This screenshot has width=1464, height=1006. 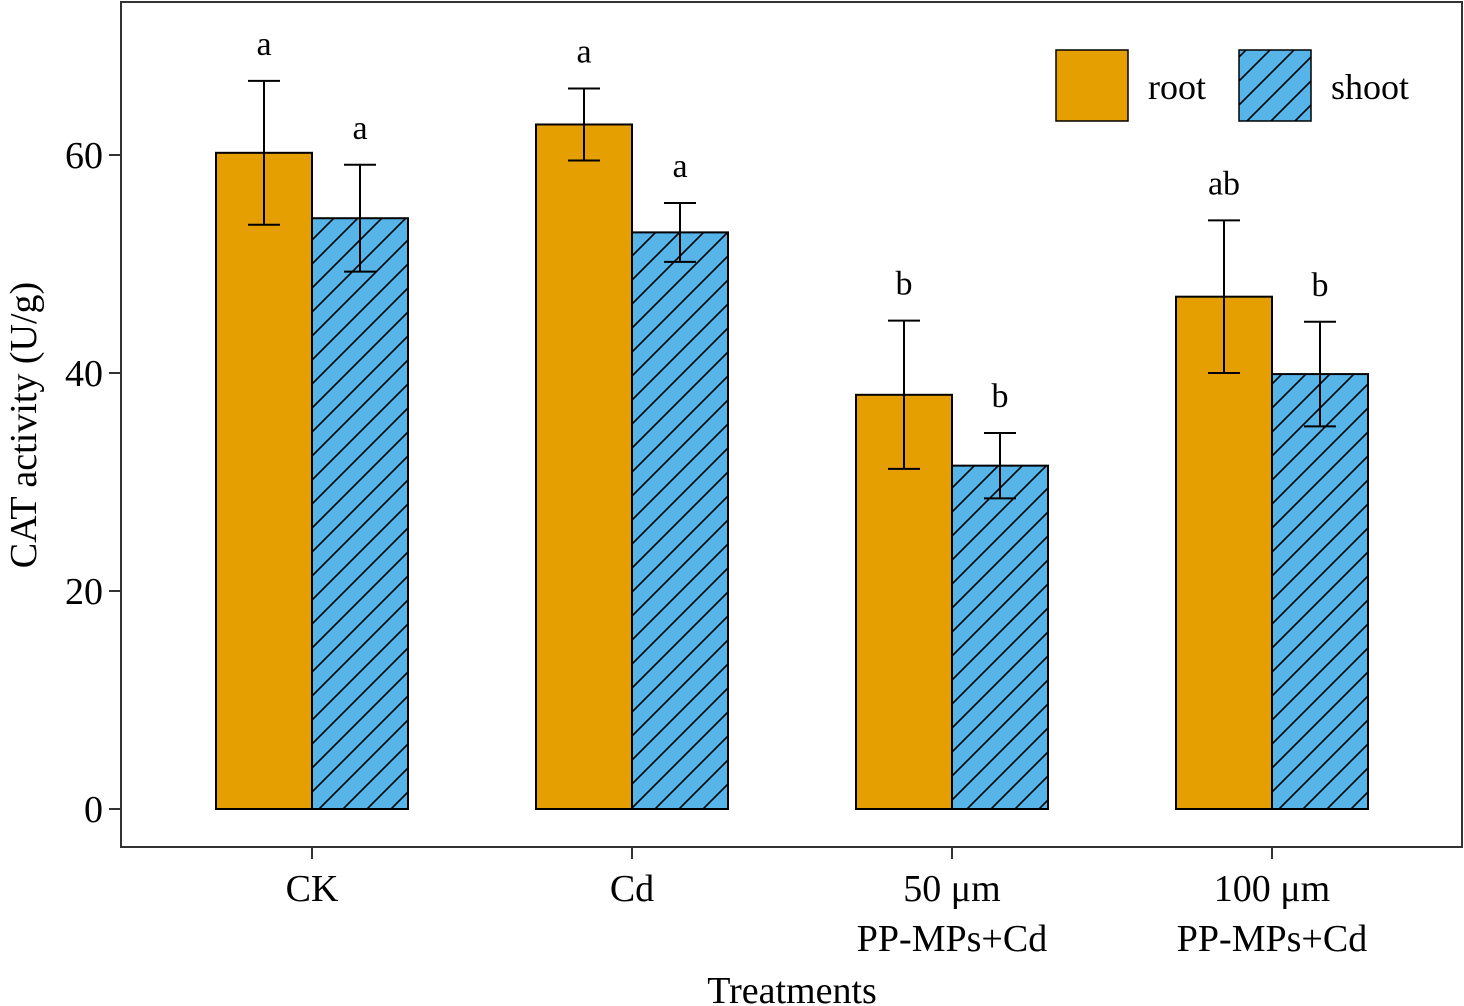 I want to click on x-tick-label: CK, so click(x=312, y=889).